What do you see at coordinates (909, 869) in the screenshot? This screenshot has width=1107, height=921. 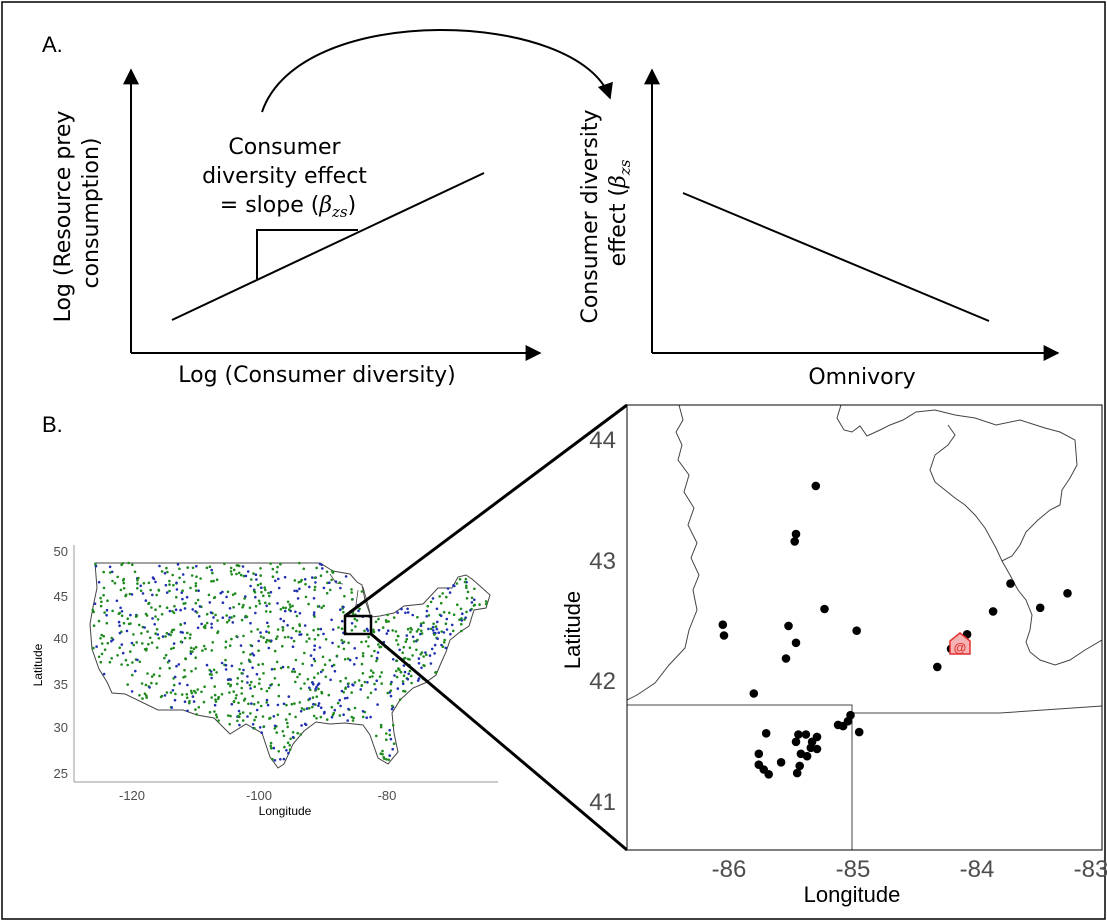 I see `inset-x-ticks: -86 -85 -84 -83` at bounding box center [909, 869].